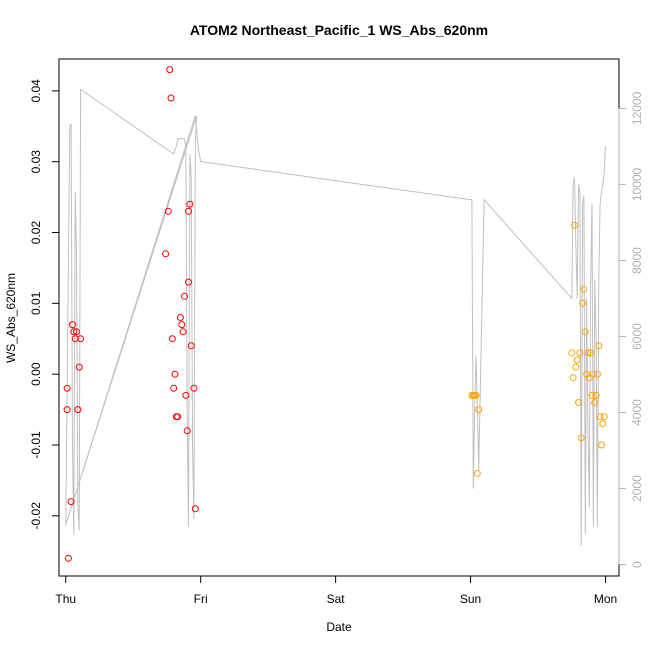 Image resolution: width=650 pixels, height=650 pixels. Describe the element at coordinates (637, 412) in the screenshot. I see `y2-tick-label: 4000` at that location.